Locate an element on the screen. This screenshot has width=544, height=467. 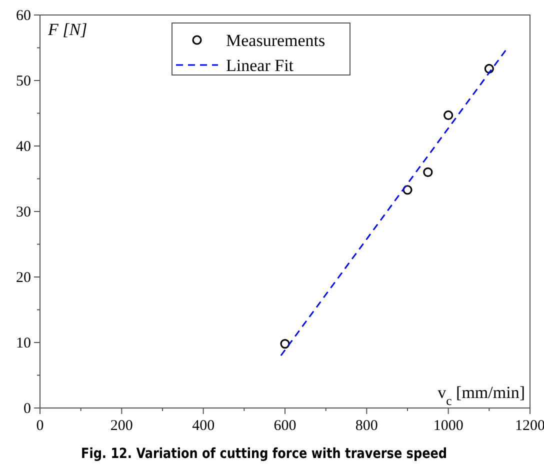
y-tick-label: 10 is located at coordinates (23, 344).